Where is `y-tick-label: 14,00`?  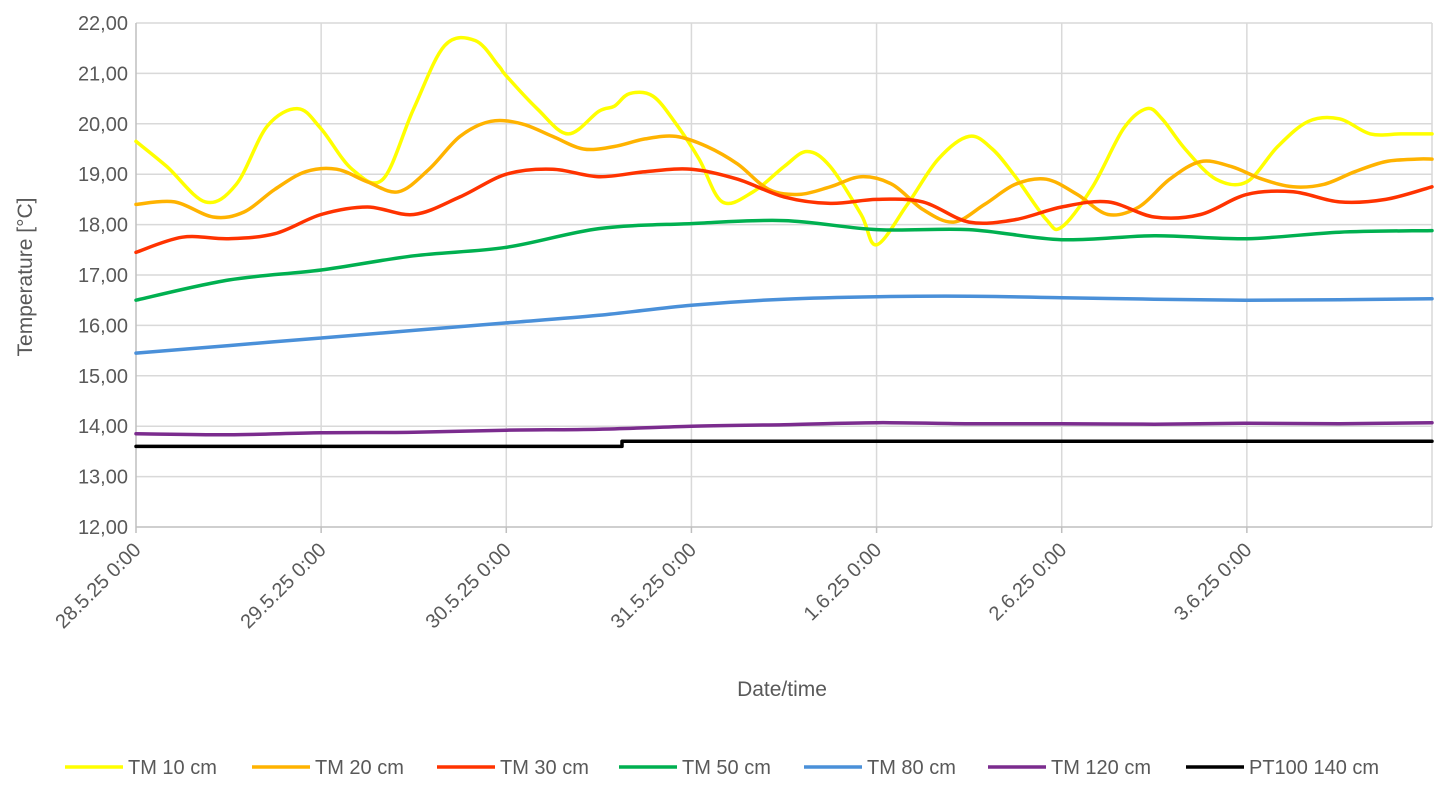
y-tick-label: 14,00 is located at coordinates (103, 427).